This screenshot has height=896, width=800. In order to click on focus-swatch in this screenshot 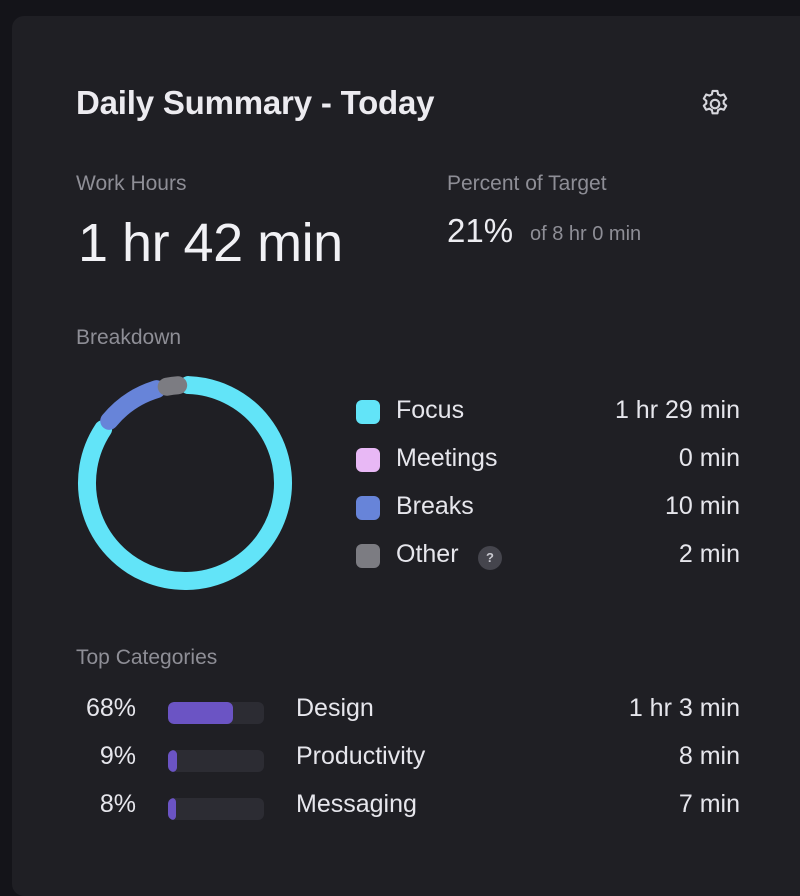, I will do `click(368, 412)`.